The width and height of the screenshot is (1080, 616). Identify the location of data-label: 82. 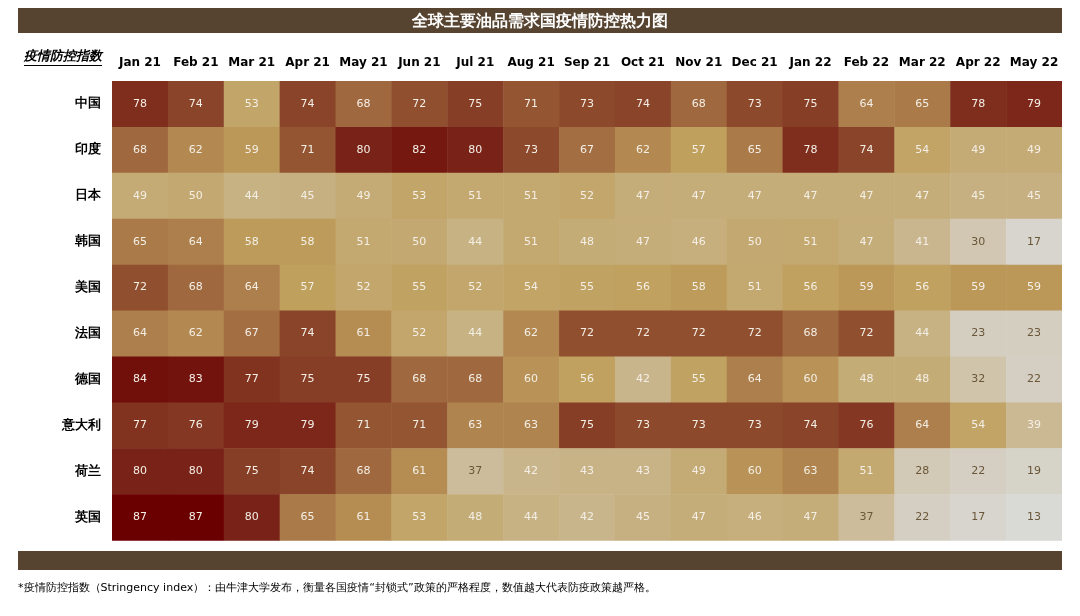
(419, 149).